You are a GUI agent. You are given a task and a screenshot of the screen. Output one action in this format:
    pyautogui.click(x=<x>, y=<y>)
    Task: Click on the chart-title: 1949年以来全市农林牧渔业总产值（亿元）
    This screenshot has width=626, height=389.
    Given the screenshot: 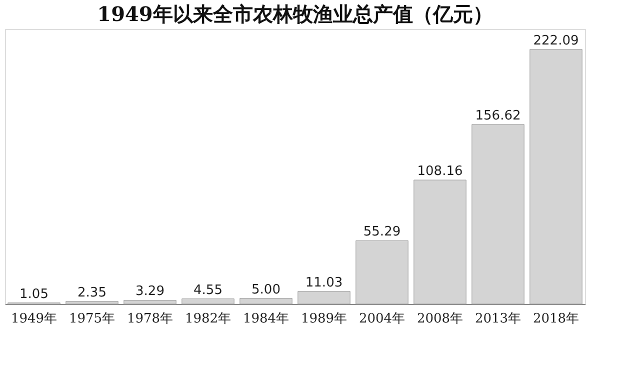 What is the action you would take?
    pyautogui.click(x=295, y=14)
    